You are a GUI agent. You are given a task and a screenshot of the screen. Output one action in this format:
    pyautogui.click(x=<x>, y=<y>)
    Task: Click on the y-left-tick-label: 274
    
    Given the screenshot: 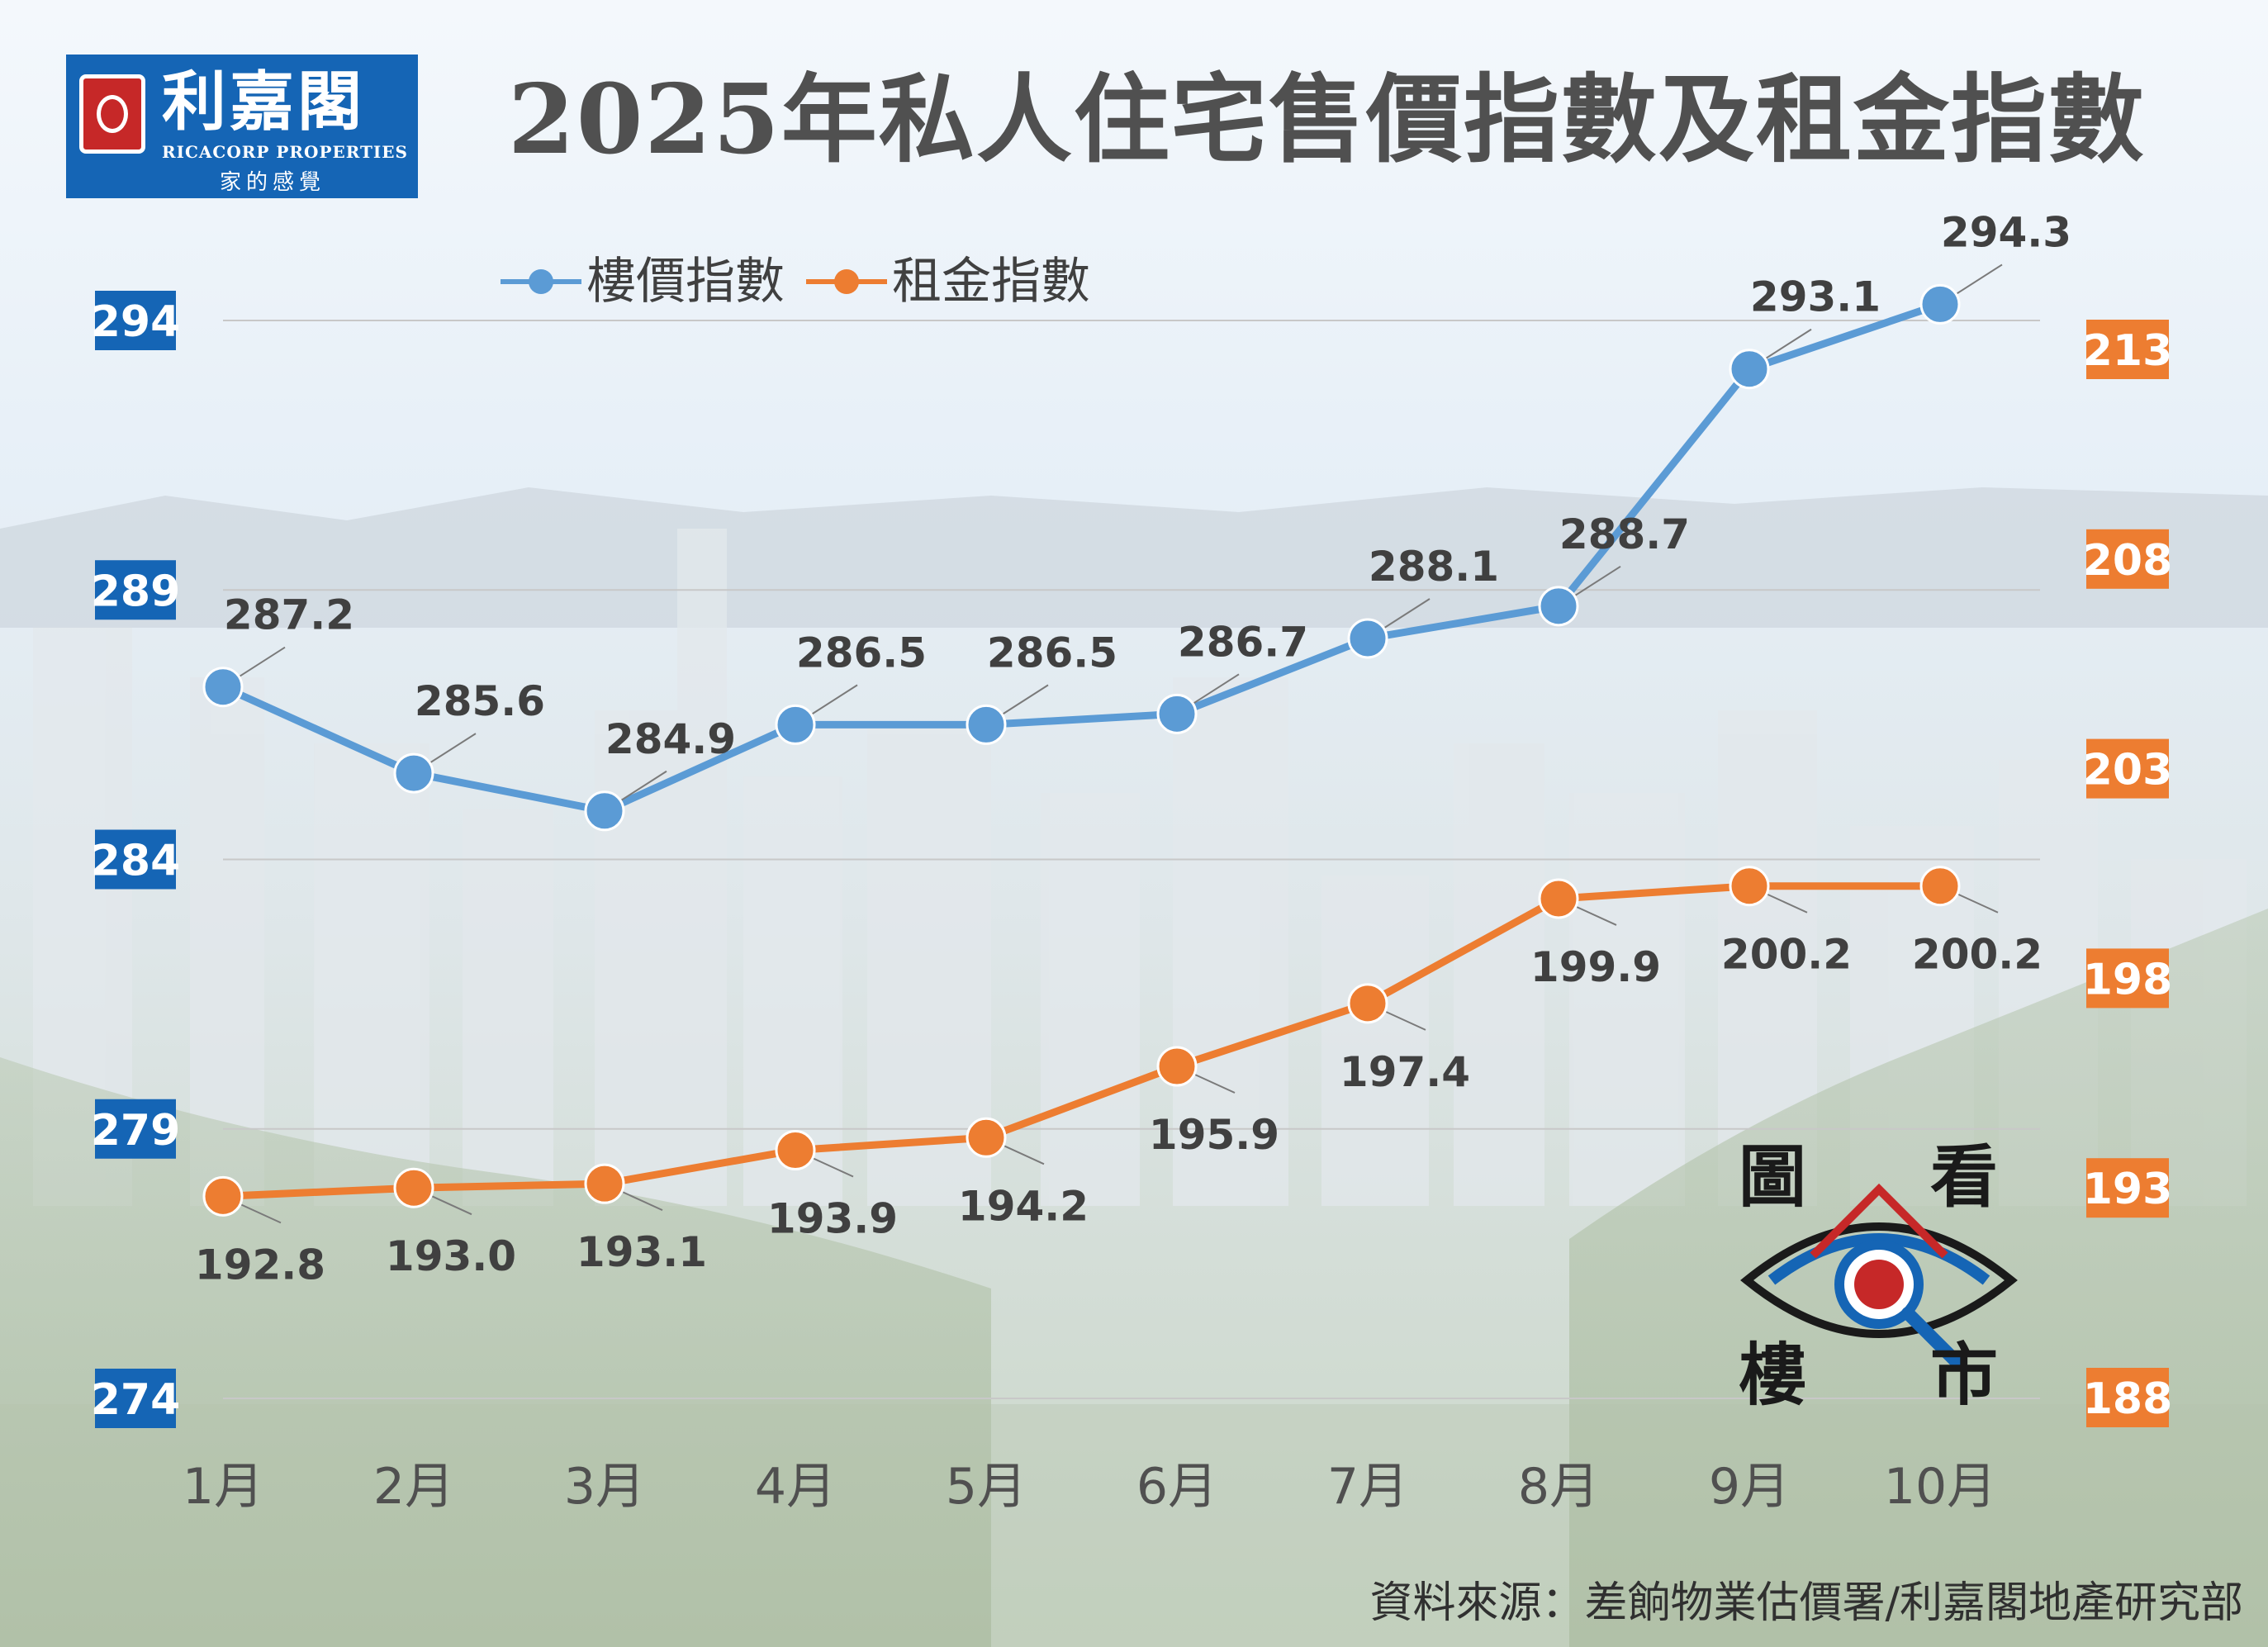 What is the action you would take?
    pyautogui.click(x=136, y=1400)
    